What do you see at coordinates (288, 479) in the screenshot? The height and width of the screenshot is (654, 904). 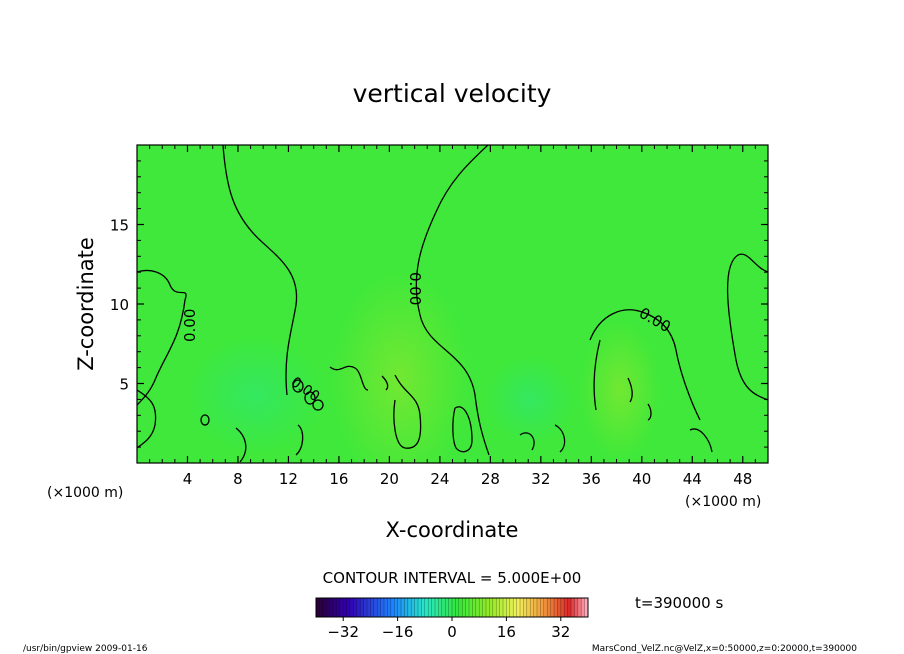 I see `x-tick-label: 12` at bounding box center [288, 479].